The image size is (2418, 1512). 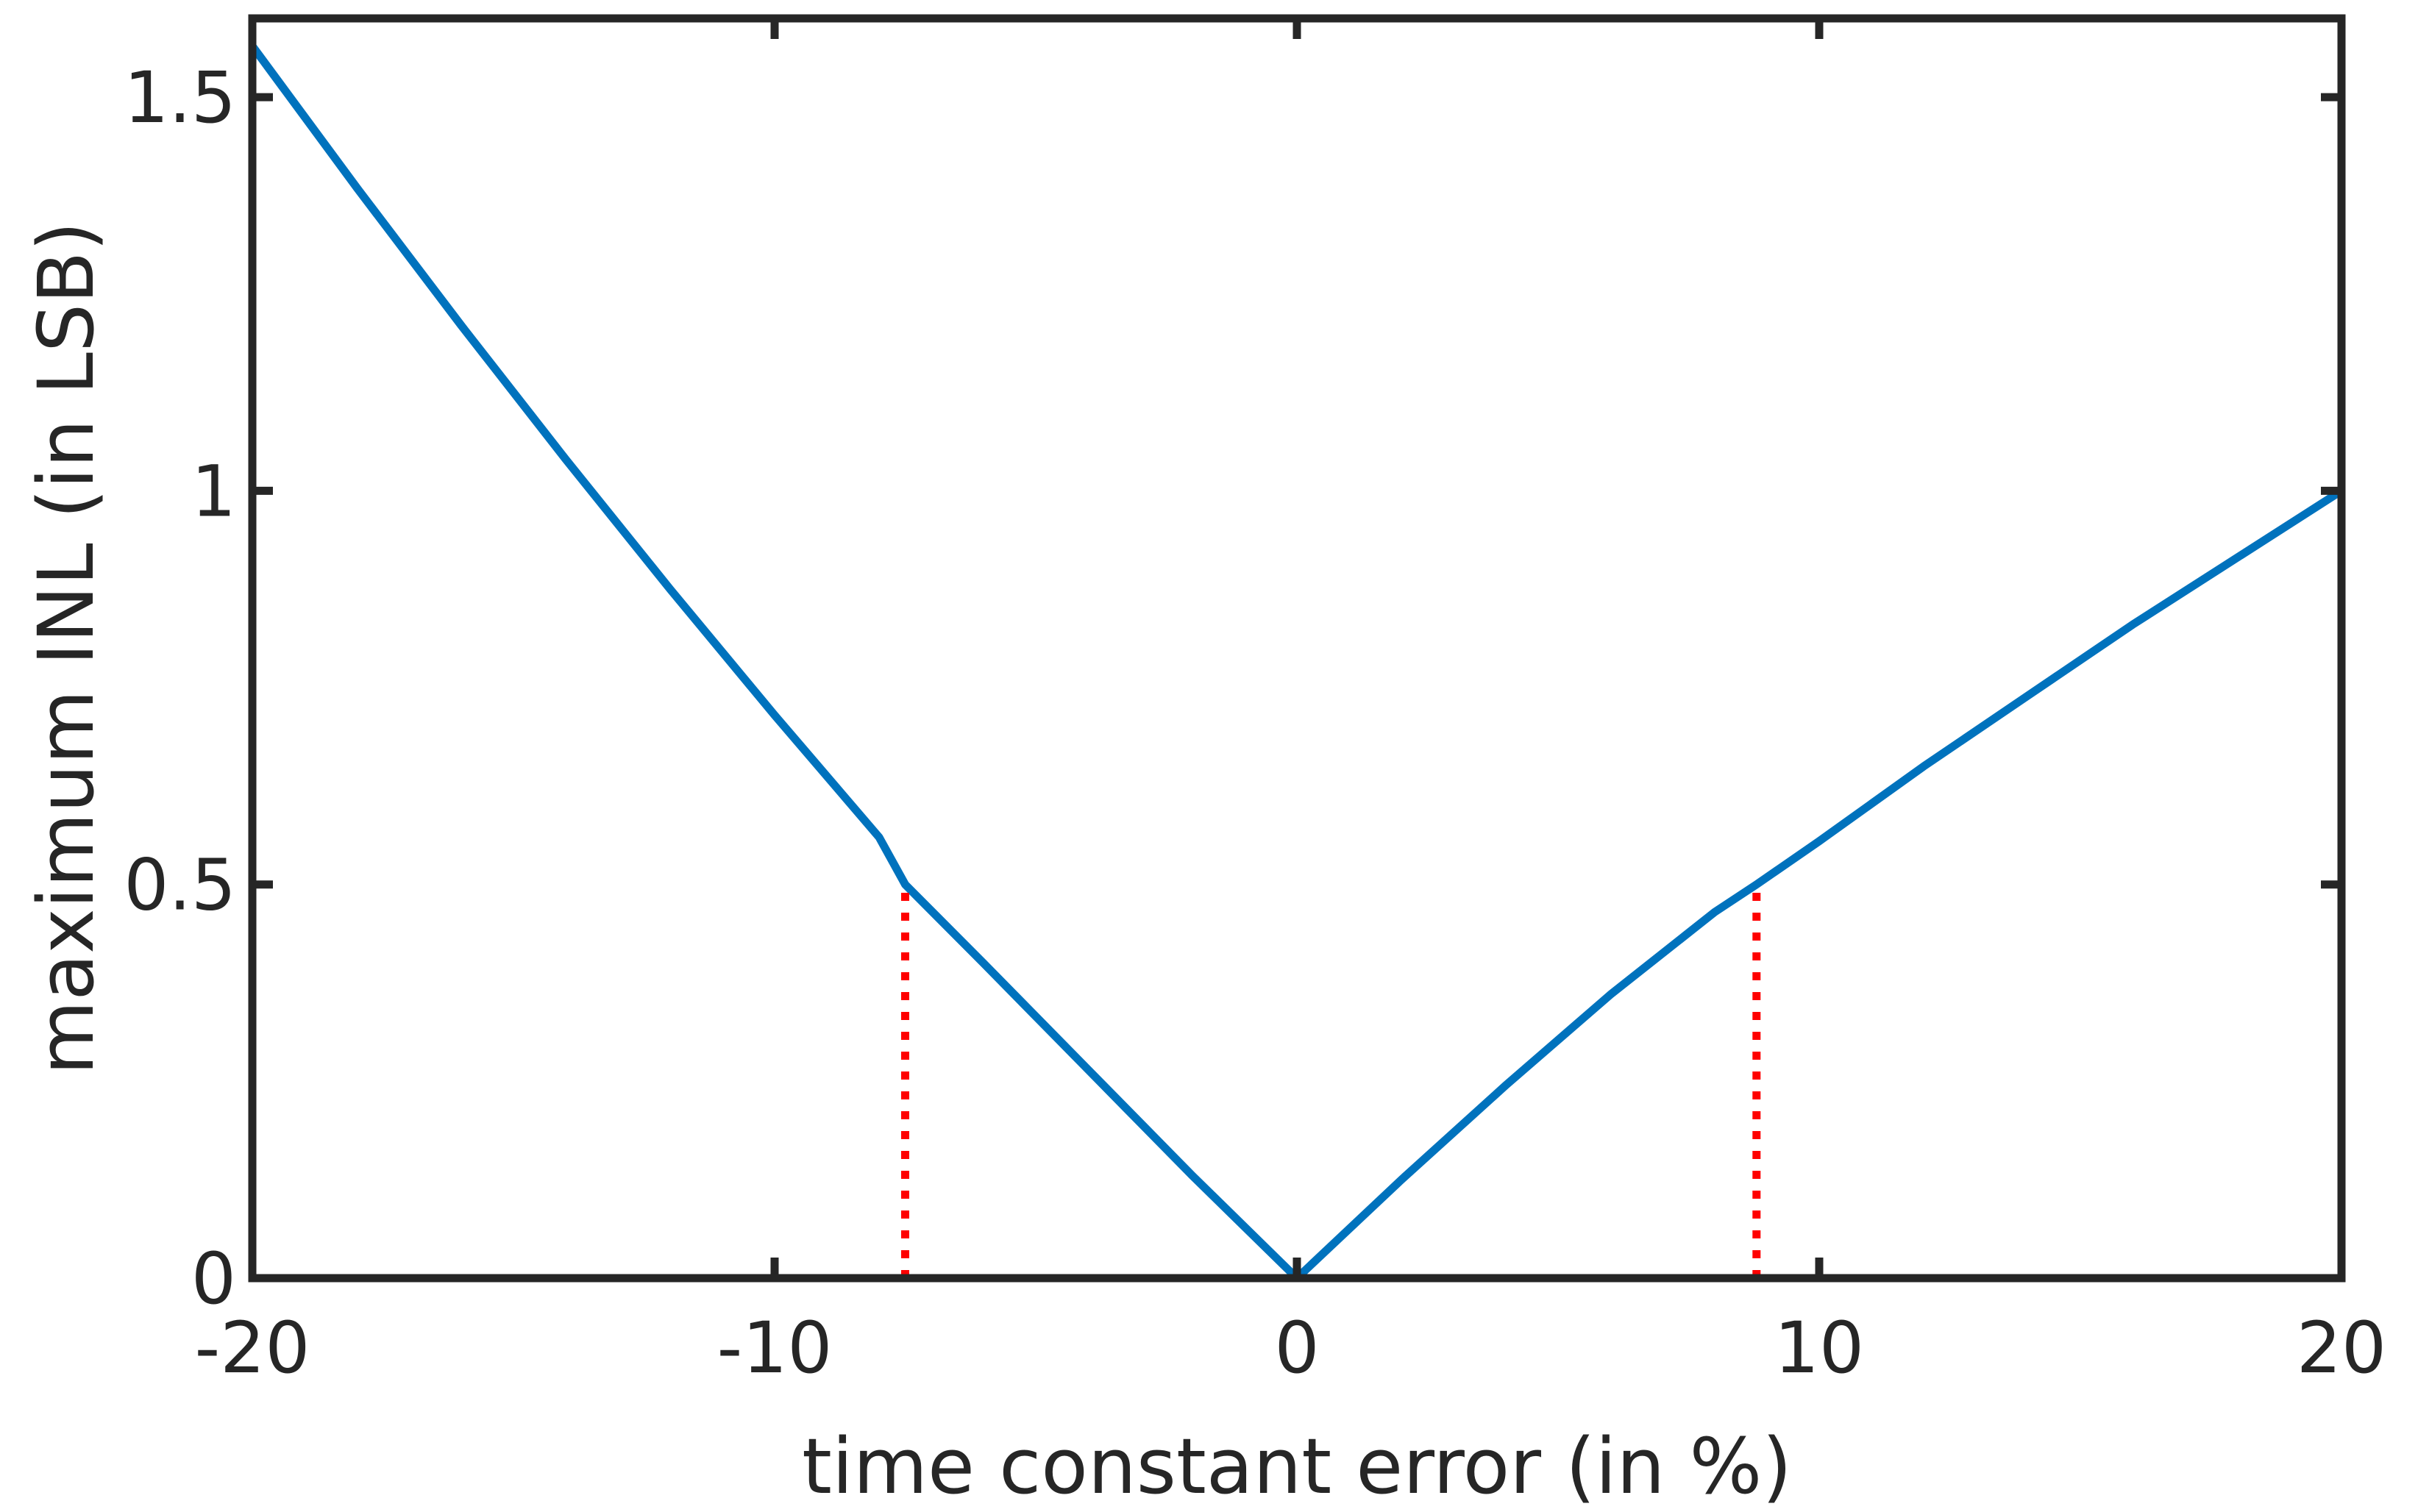 What do you see at coordinates (180, 98) in the screenshot?
I see `y-tick-label: 1.5` at bounding box center [180, 98].